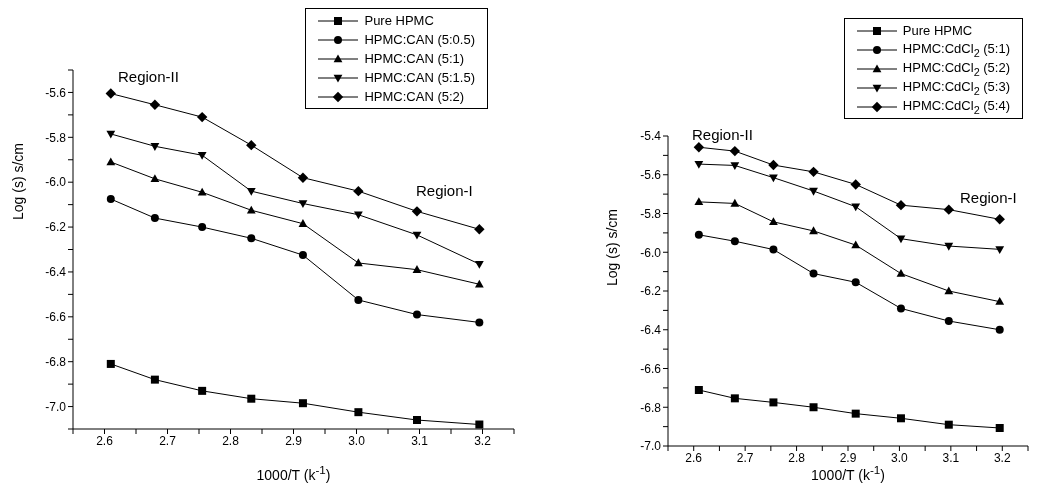  I want to click on legend-label: HPMC:CdCl$_{2}$ (5:2), so click(956, 68).